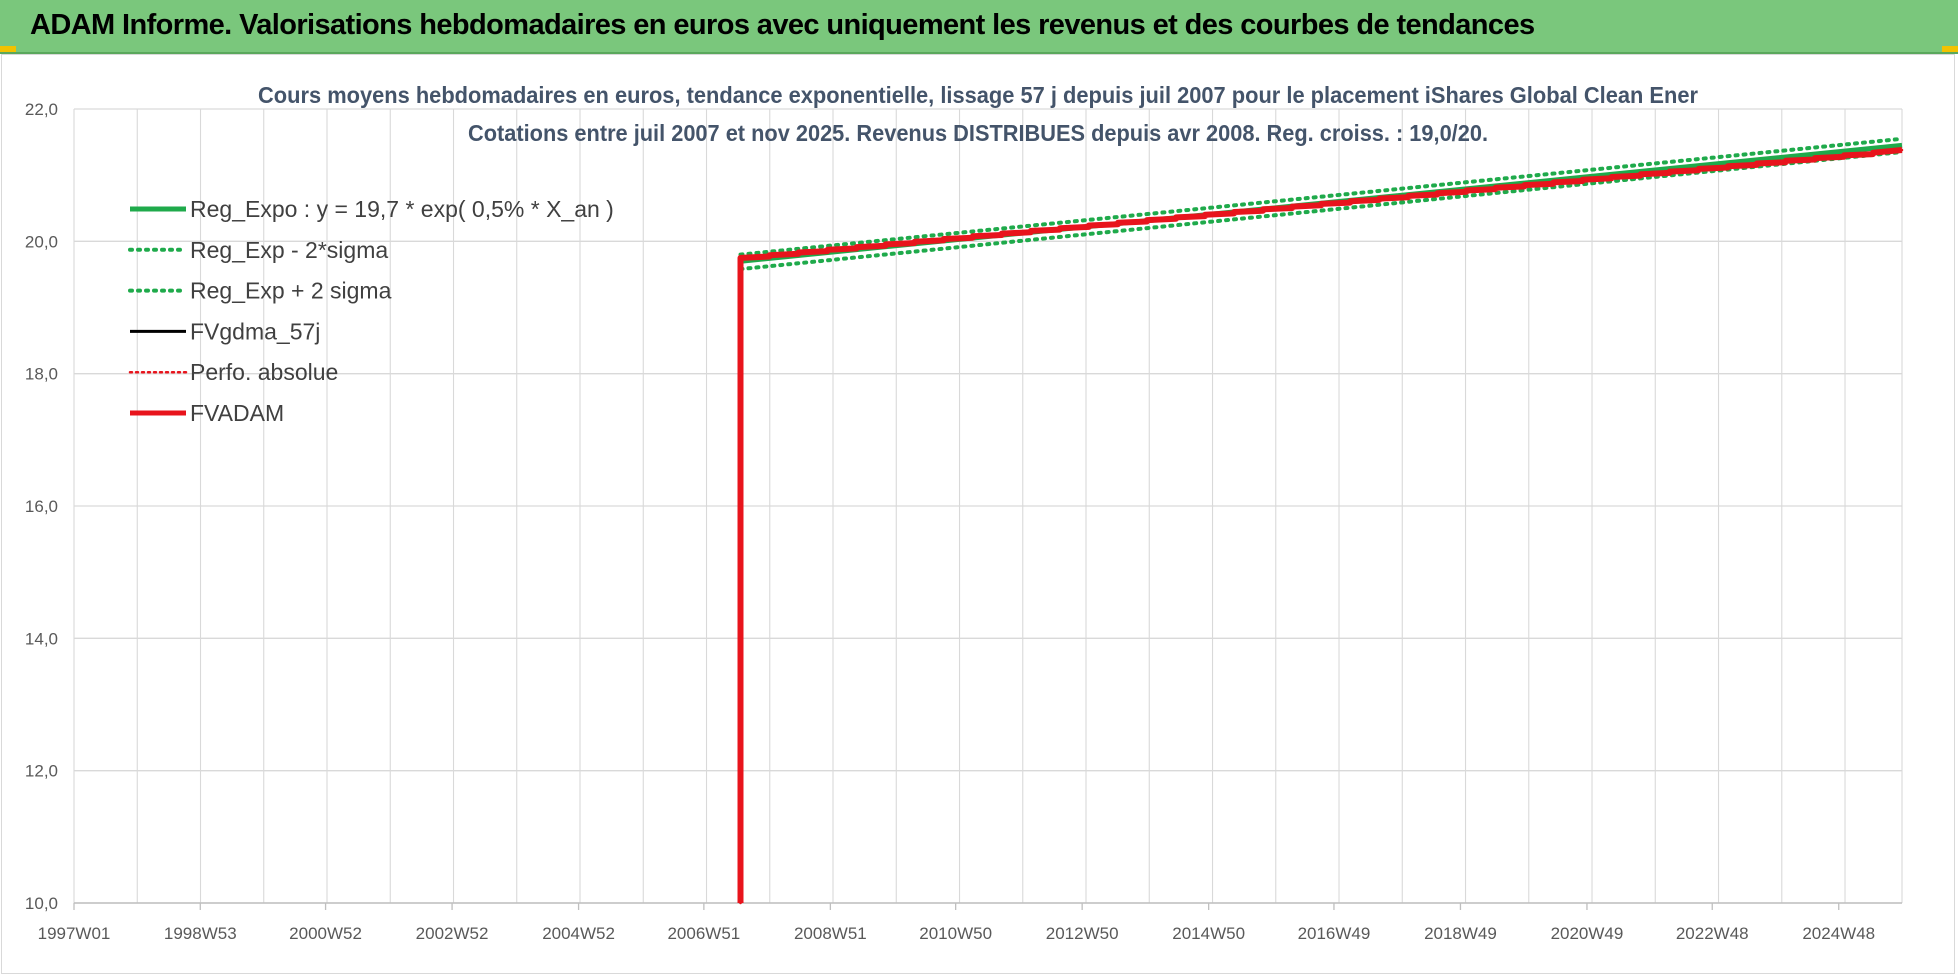 Image resolution: width=1958 pixels, height=978 pixels. I want to click on corner-marker-right, so click(1950, 49).